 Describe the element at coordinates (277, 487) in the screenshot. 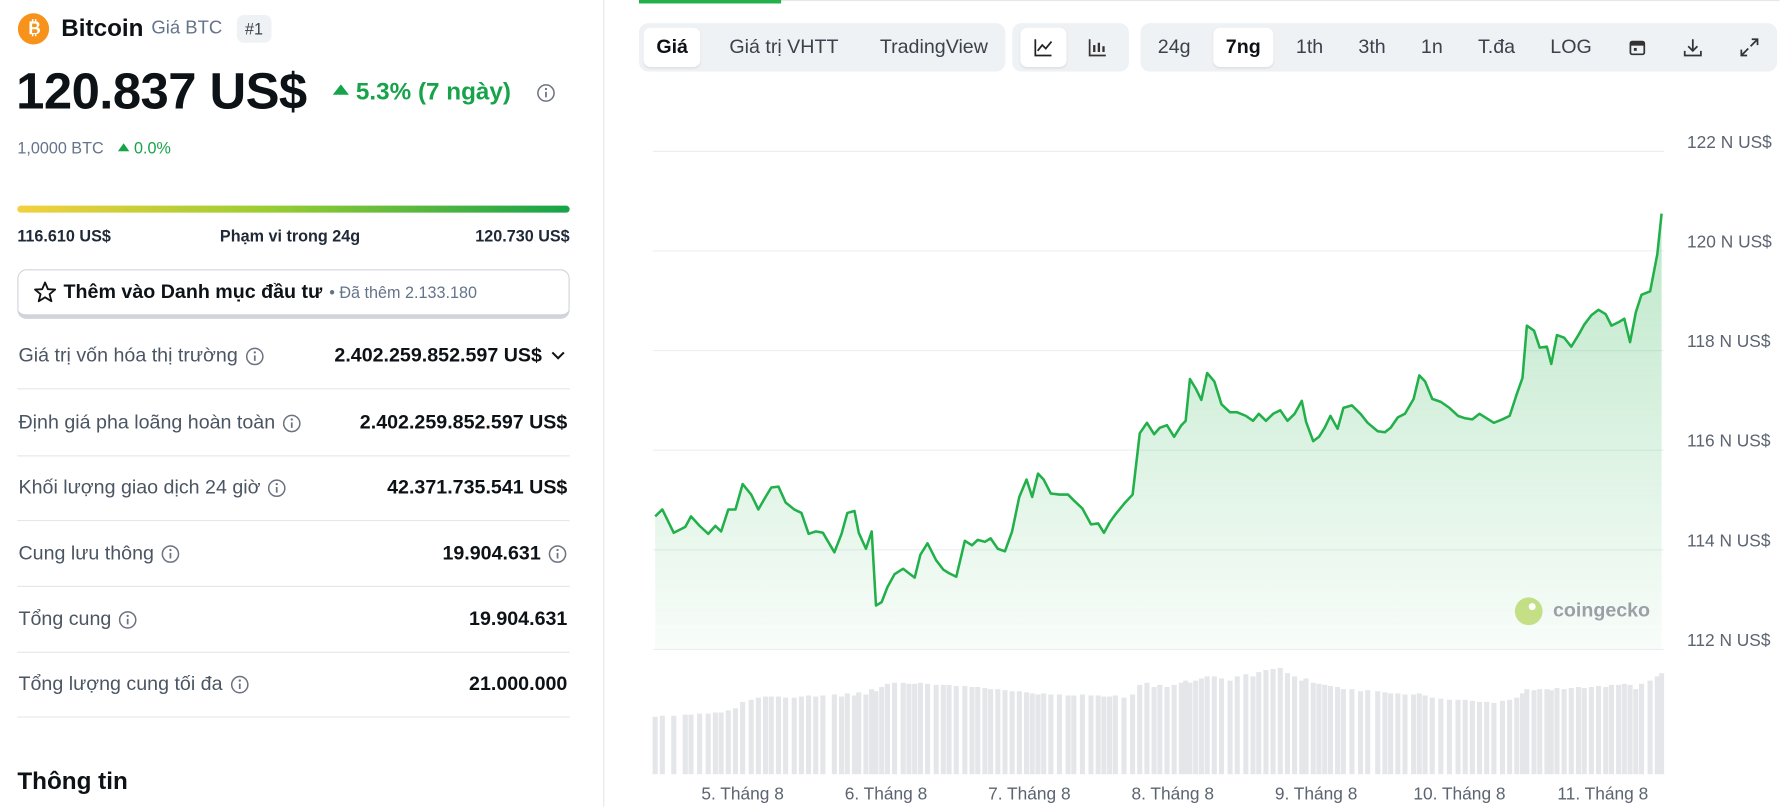

I see `info-icon` at that location.